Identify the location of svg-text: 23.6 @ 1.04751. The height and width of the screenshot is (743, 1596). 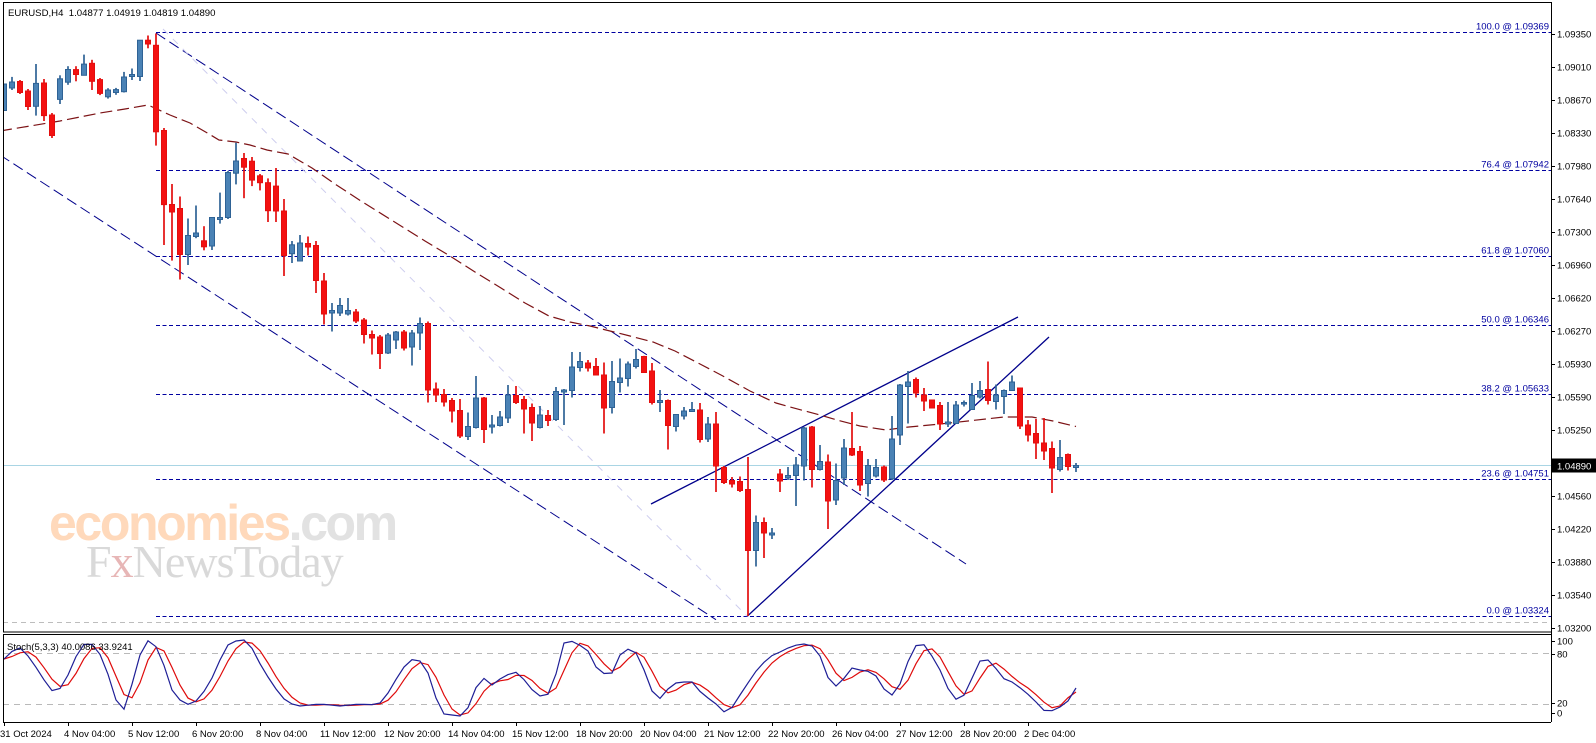
(1515, 474).